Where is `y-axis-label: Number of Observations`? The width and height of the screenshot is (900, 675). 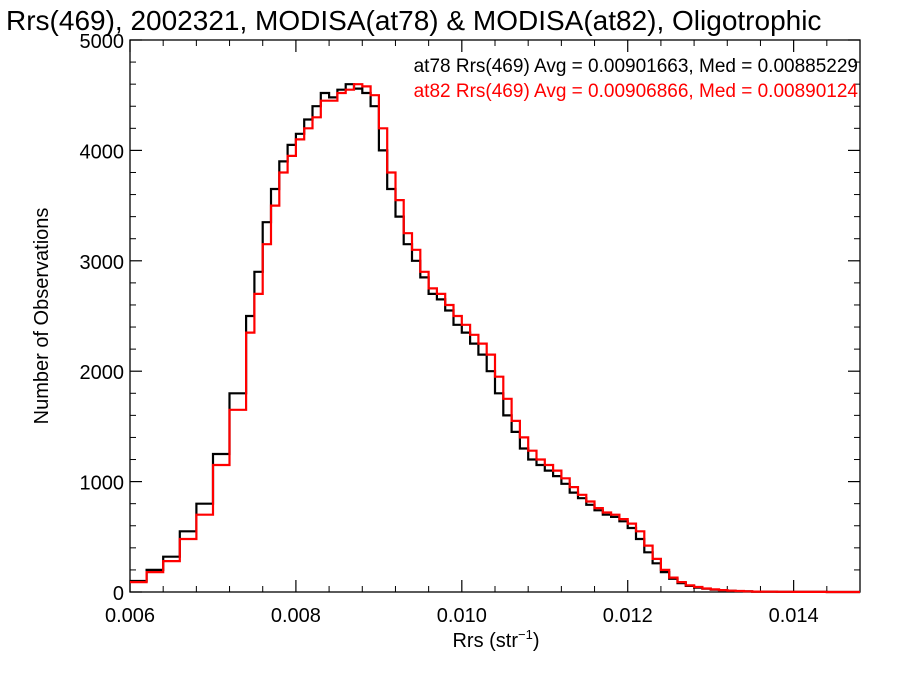
y-axis-label: Number of Observations is located at coordinates (42, 316).